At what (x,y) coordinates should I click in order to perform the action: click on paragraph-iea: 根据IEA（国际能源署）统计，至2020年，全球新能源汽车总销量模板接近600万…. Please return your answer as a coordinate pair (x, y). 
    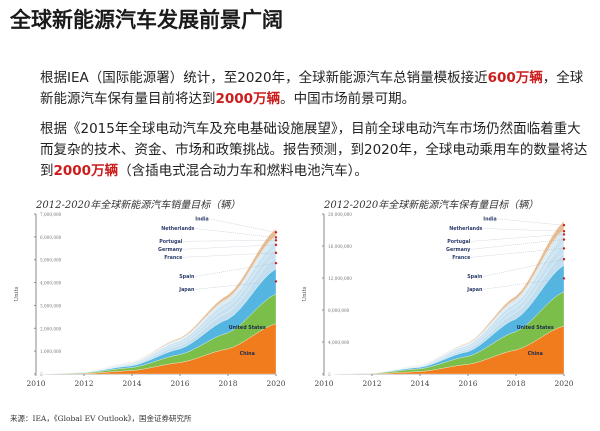
    Looking at the image, I should click on (316, 89).